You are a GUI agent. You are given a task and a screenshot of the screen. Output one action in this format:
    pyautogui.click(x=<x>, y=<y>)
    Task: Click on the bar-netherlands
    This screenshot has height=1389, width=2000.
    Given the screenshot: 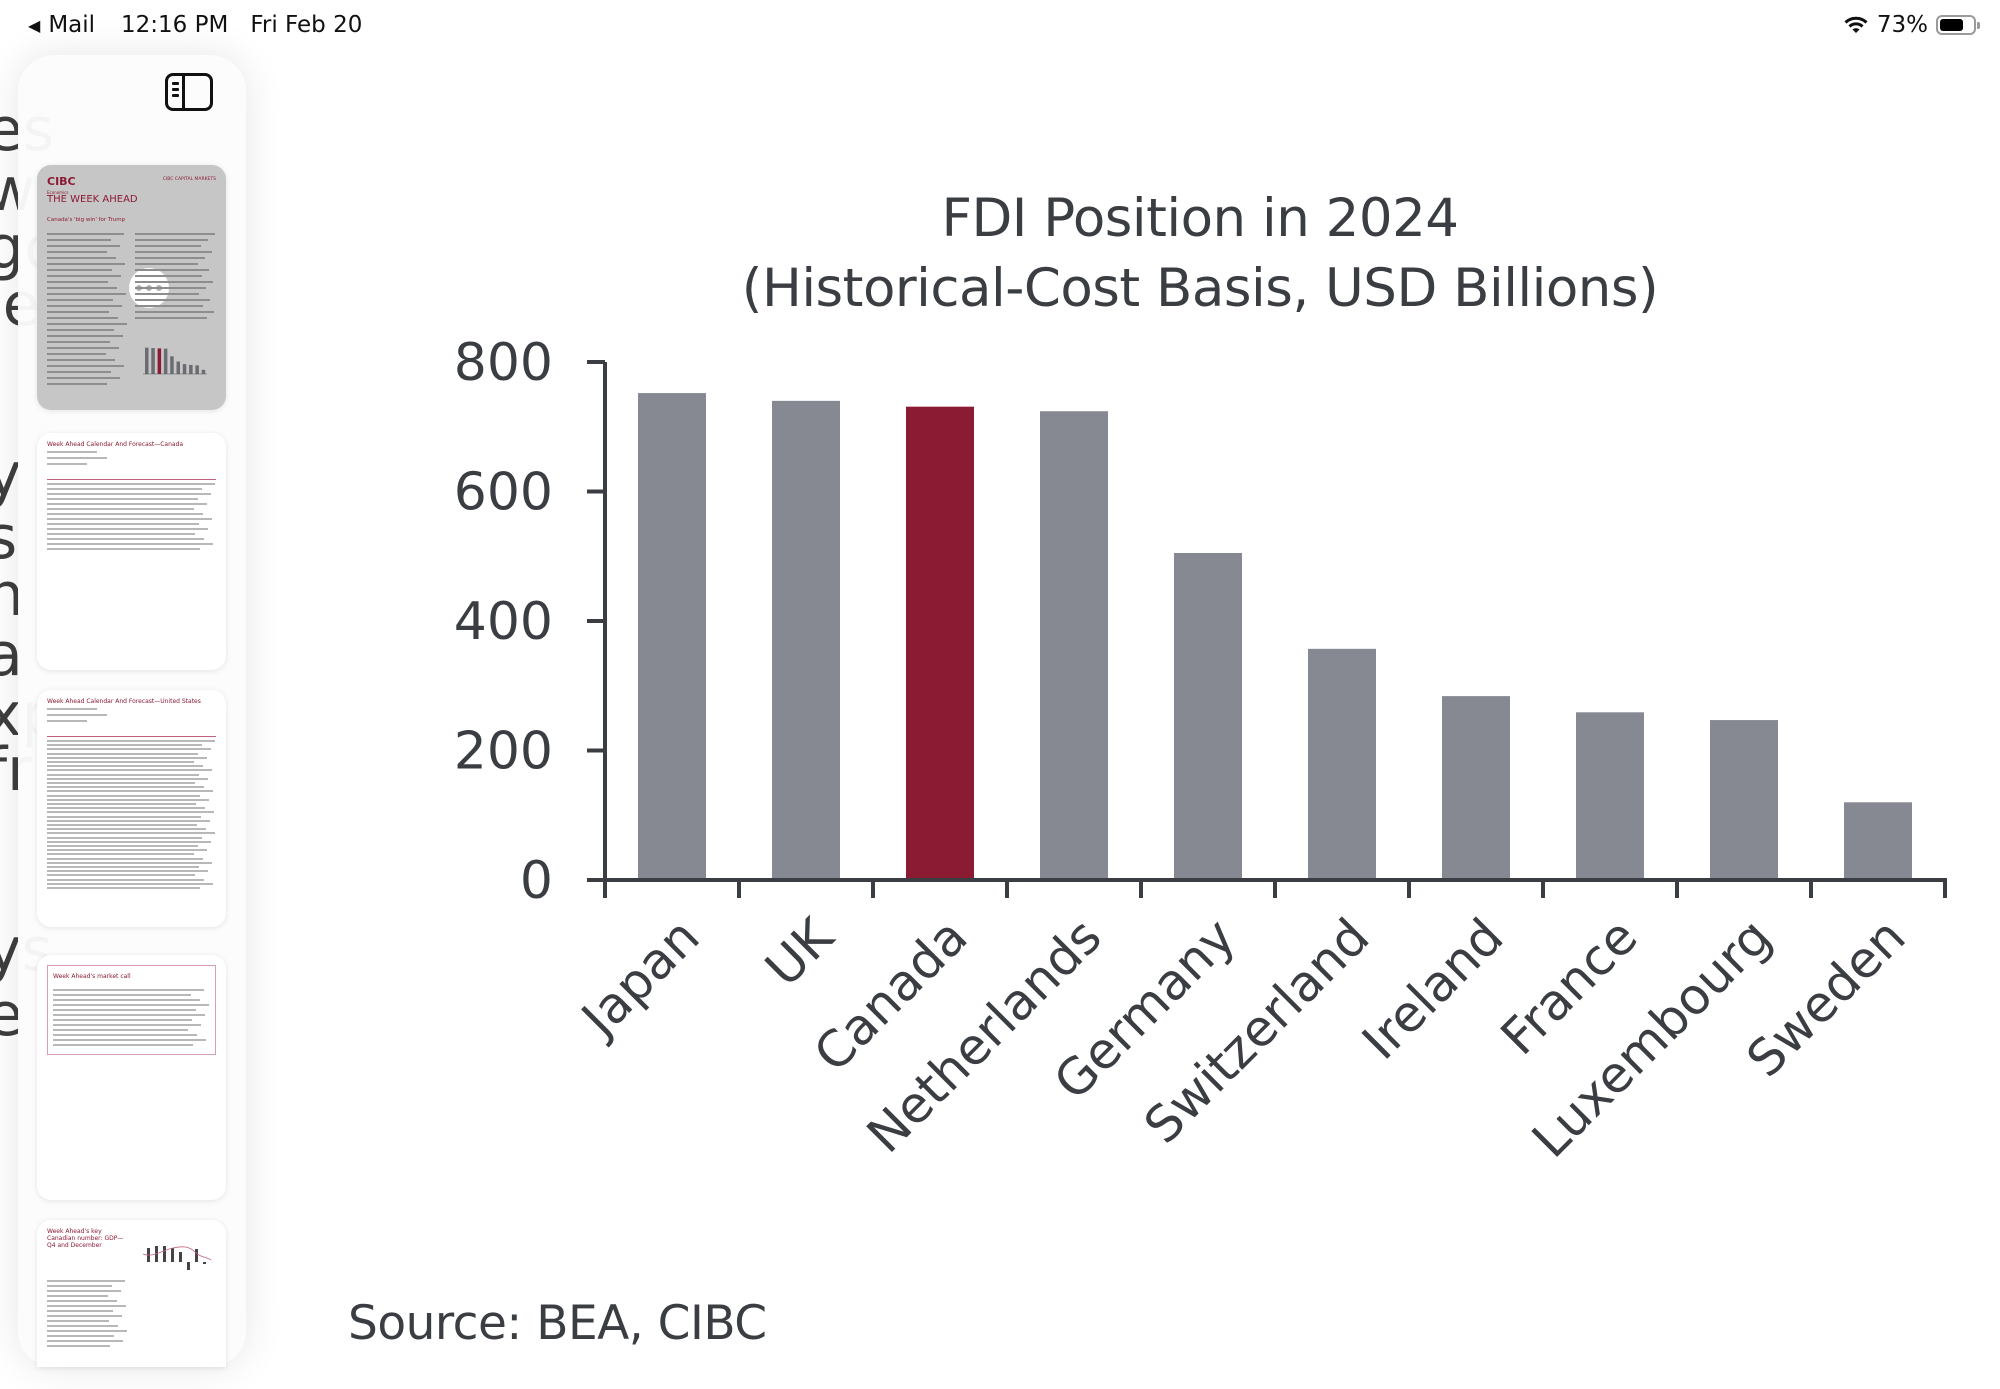 What is the action you would take?
    pyautogui.click(x=1074, y=645)
    